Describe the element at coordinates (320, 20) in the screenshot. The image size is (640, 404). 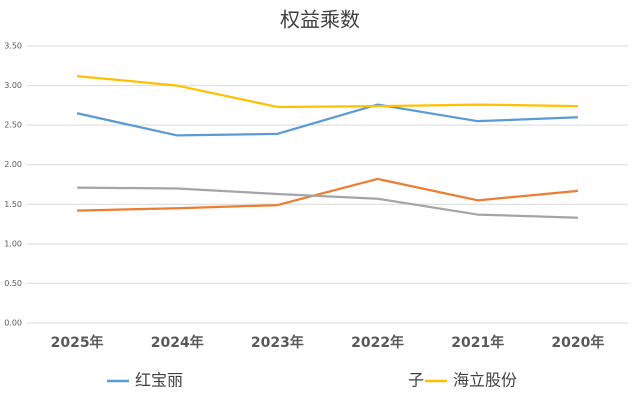
I see `chart-title: 权益乘数` at that location.